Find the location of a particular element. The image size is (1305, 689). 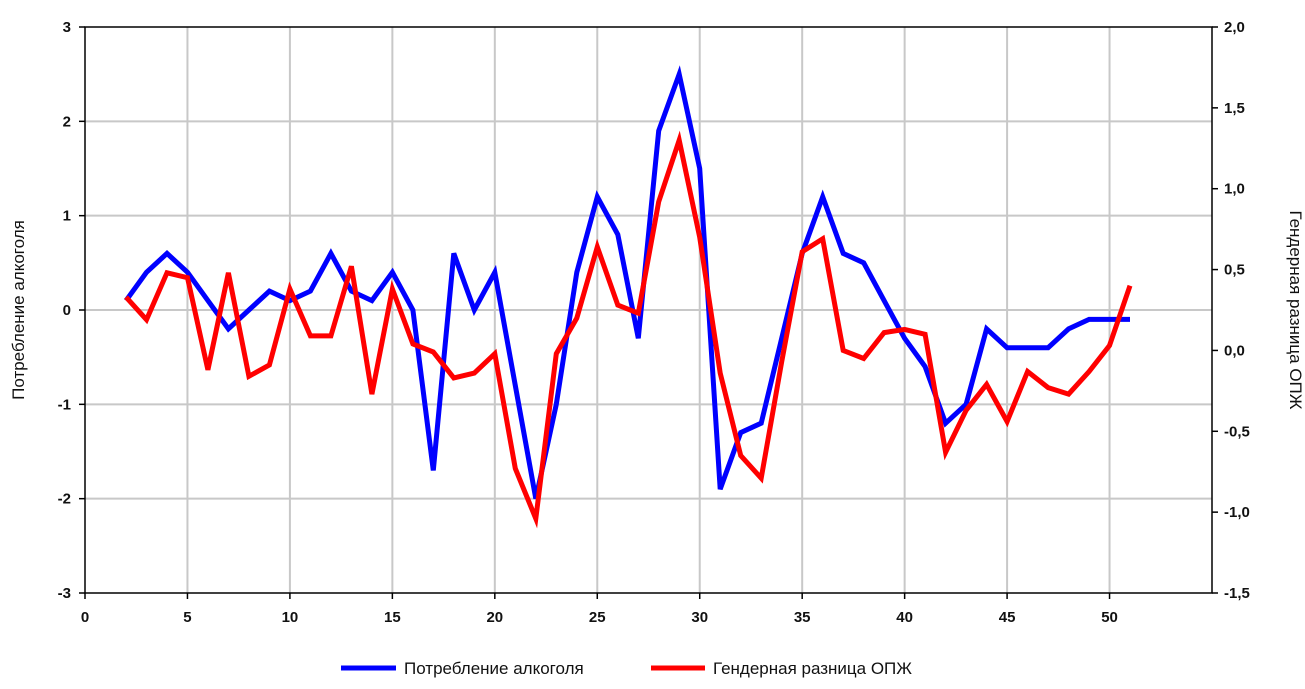

x-tick-label-10: 10 is located at coordinates (290, 617).